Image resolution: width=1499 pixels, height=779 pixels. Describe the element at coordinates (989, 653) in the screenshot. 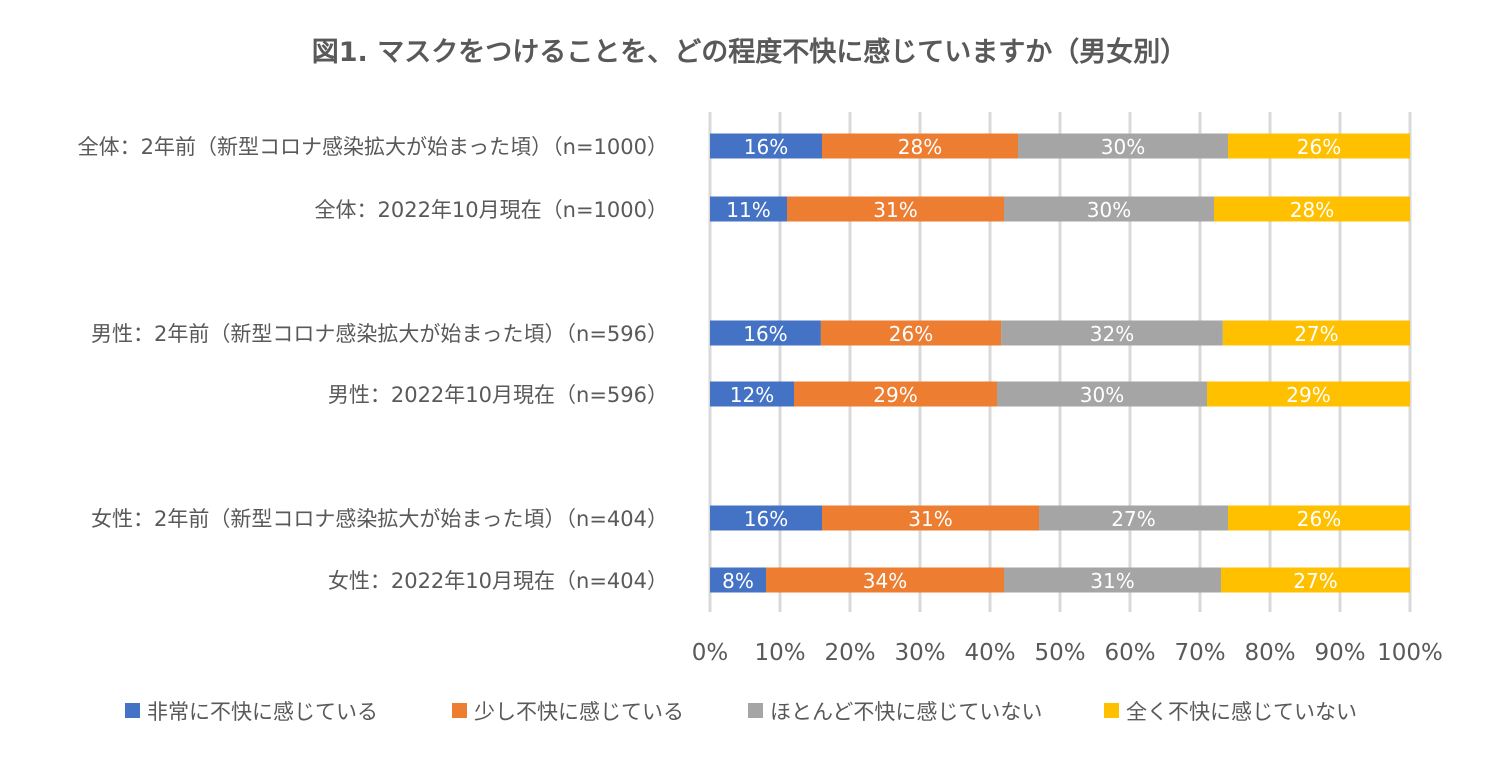

I see `x-tick-label: 40%` at that location.